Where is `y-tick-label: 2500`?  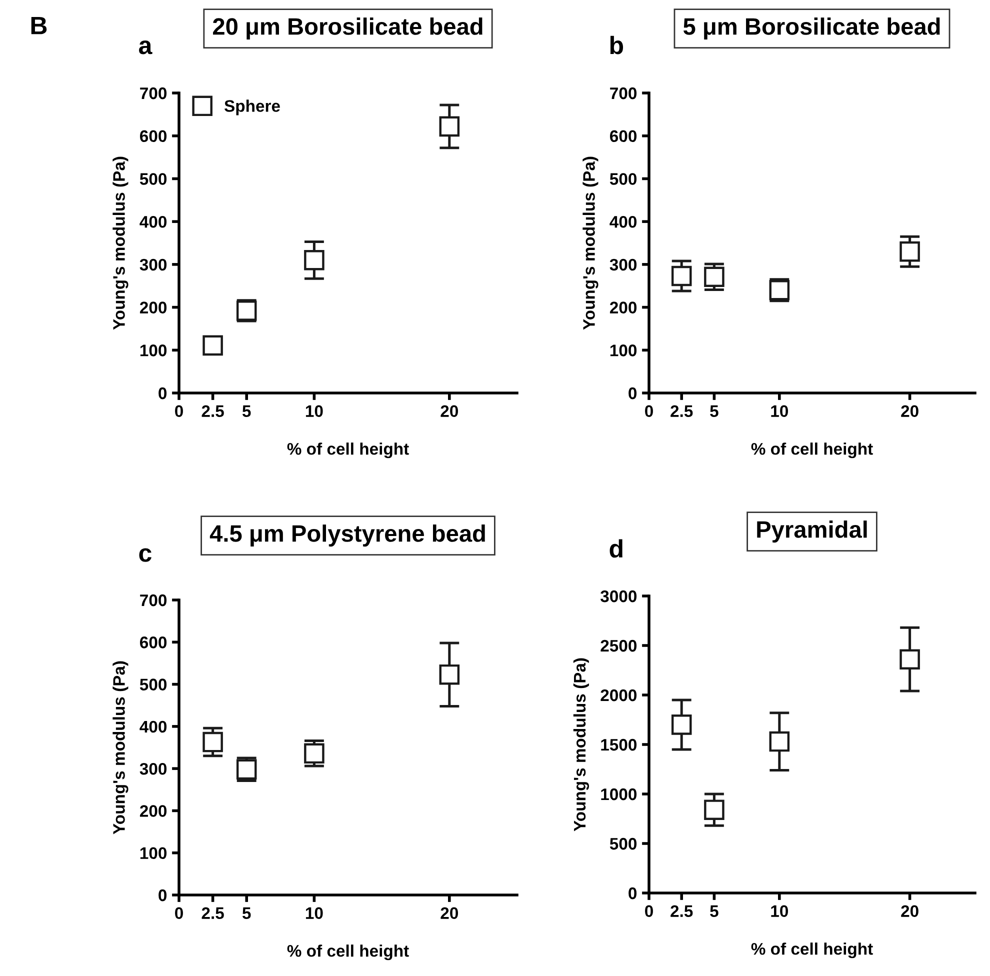 y-tick-label: 2500 is located at coordinates (618, 646).